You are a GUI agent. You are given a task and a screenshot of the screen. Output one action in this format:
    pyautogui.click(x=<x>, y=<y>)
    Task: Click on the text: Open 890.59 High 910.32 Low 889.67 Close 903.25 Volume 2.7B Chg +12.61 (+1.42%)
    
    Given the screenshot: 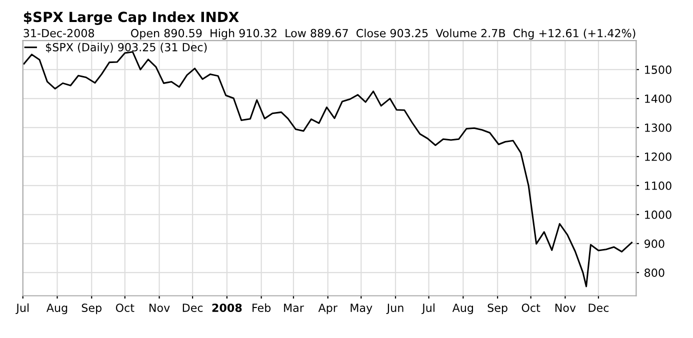 What is the action you would take?
    pyautogui.click(x=383, y=34)
    